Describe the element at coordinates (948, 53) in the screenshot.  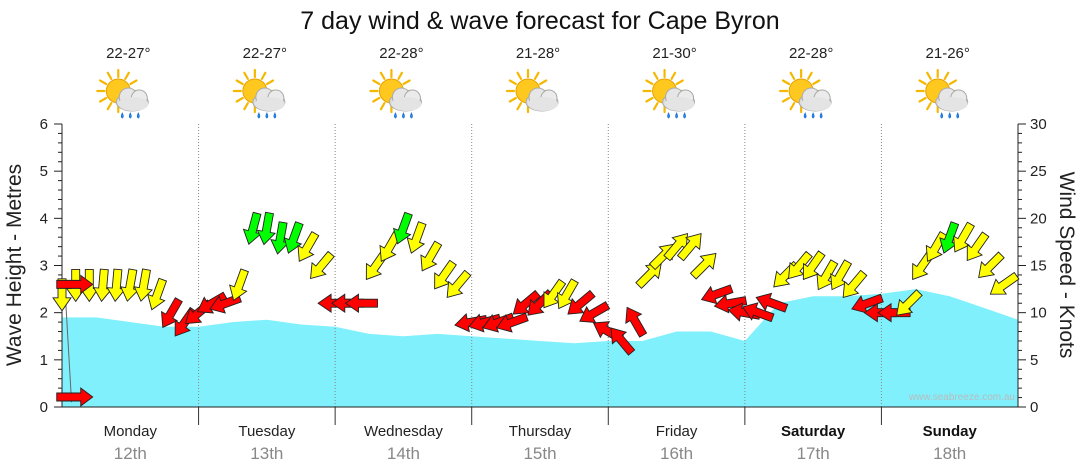
I see `temperature-range: 21-26°` at that location.